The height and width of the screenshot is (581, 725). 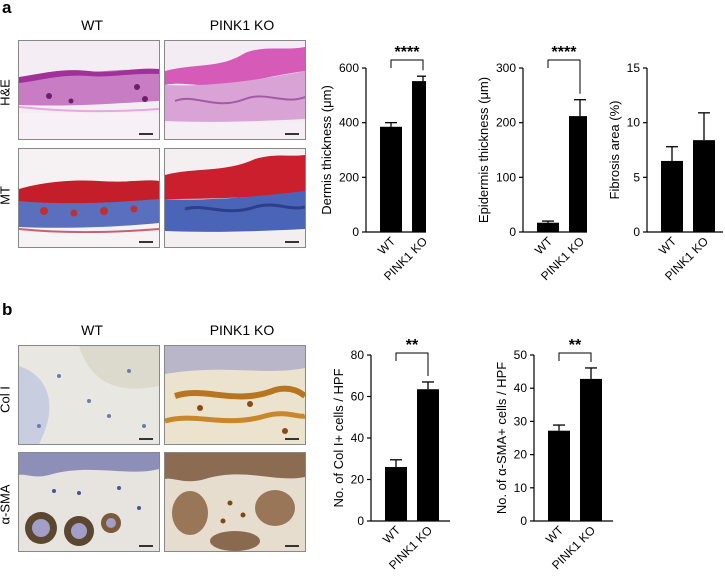 I want to click on y-tick-label: 100, so click(x=506, y=177).